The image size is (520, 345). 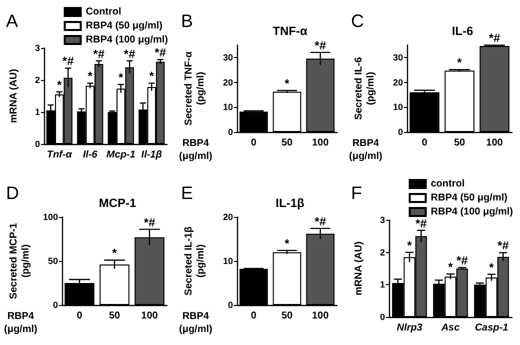 What do you see at coordinates (121, 155) in the screenshot?
I see `x-tick-label: Mcp-1` at bounding box center [121, 155].